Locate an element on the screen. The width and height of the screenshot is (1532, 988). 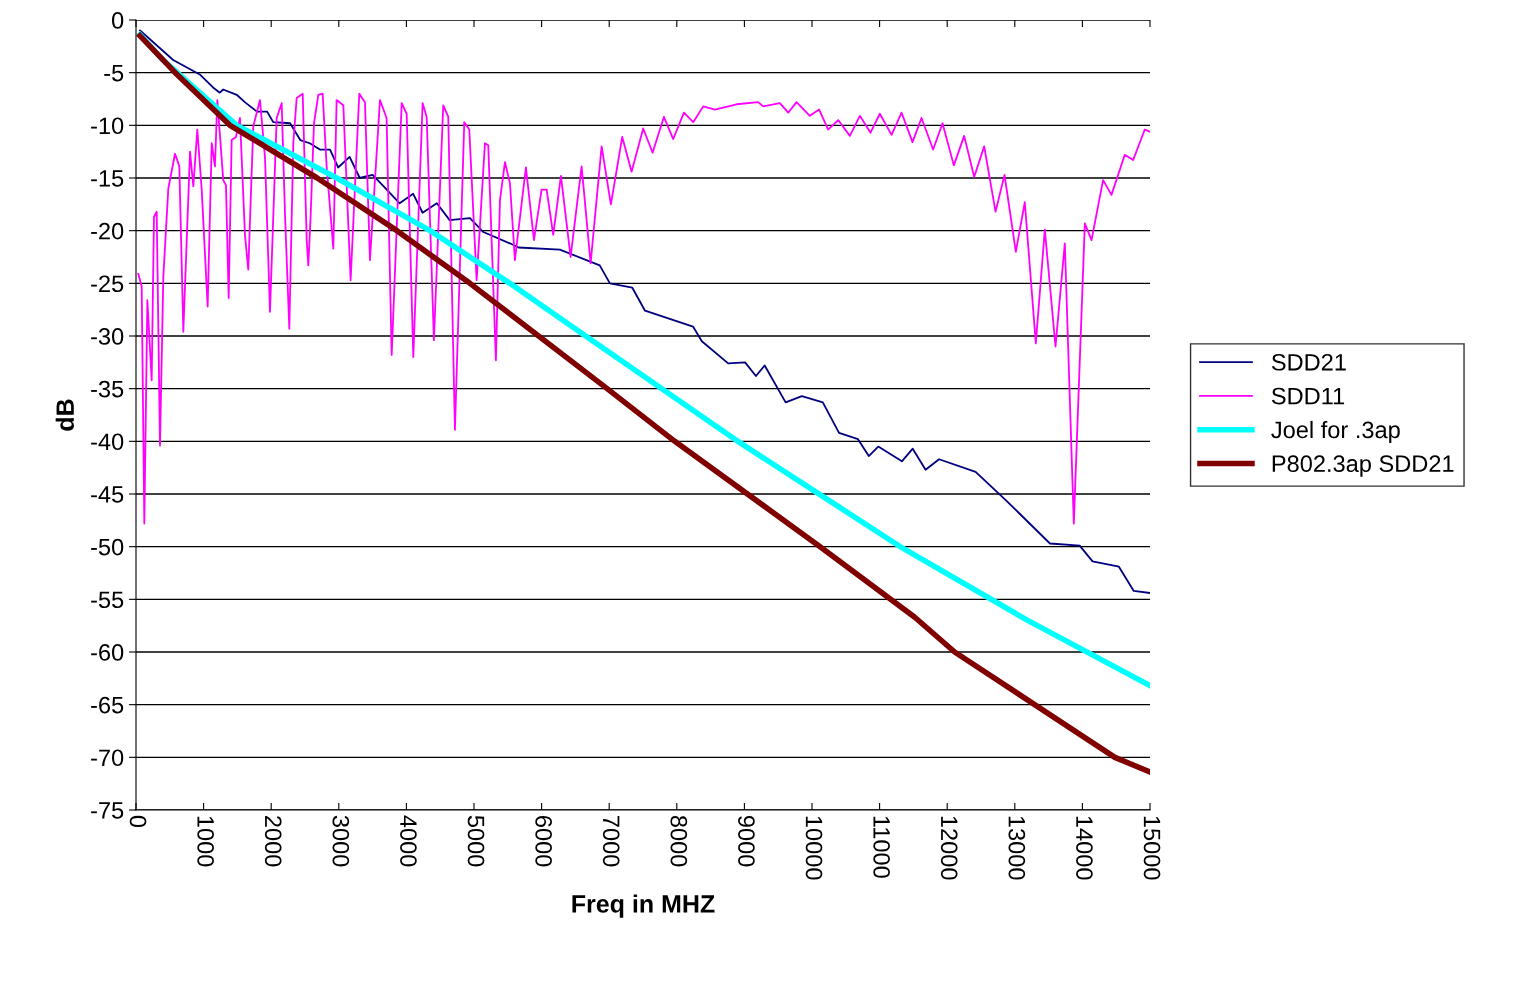
x-tick-label: 9000 is located at coordinates (746, 841).